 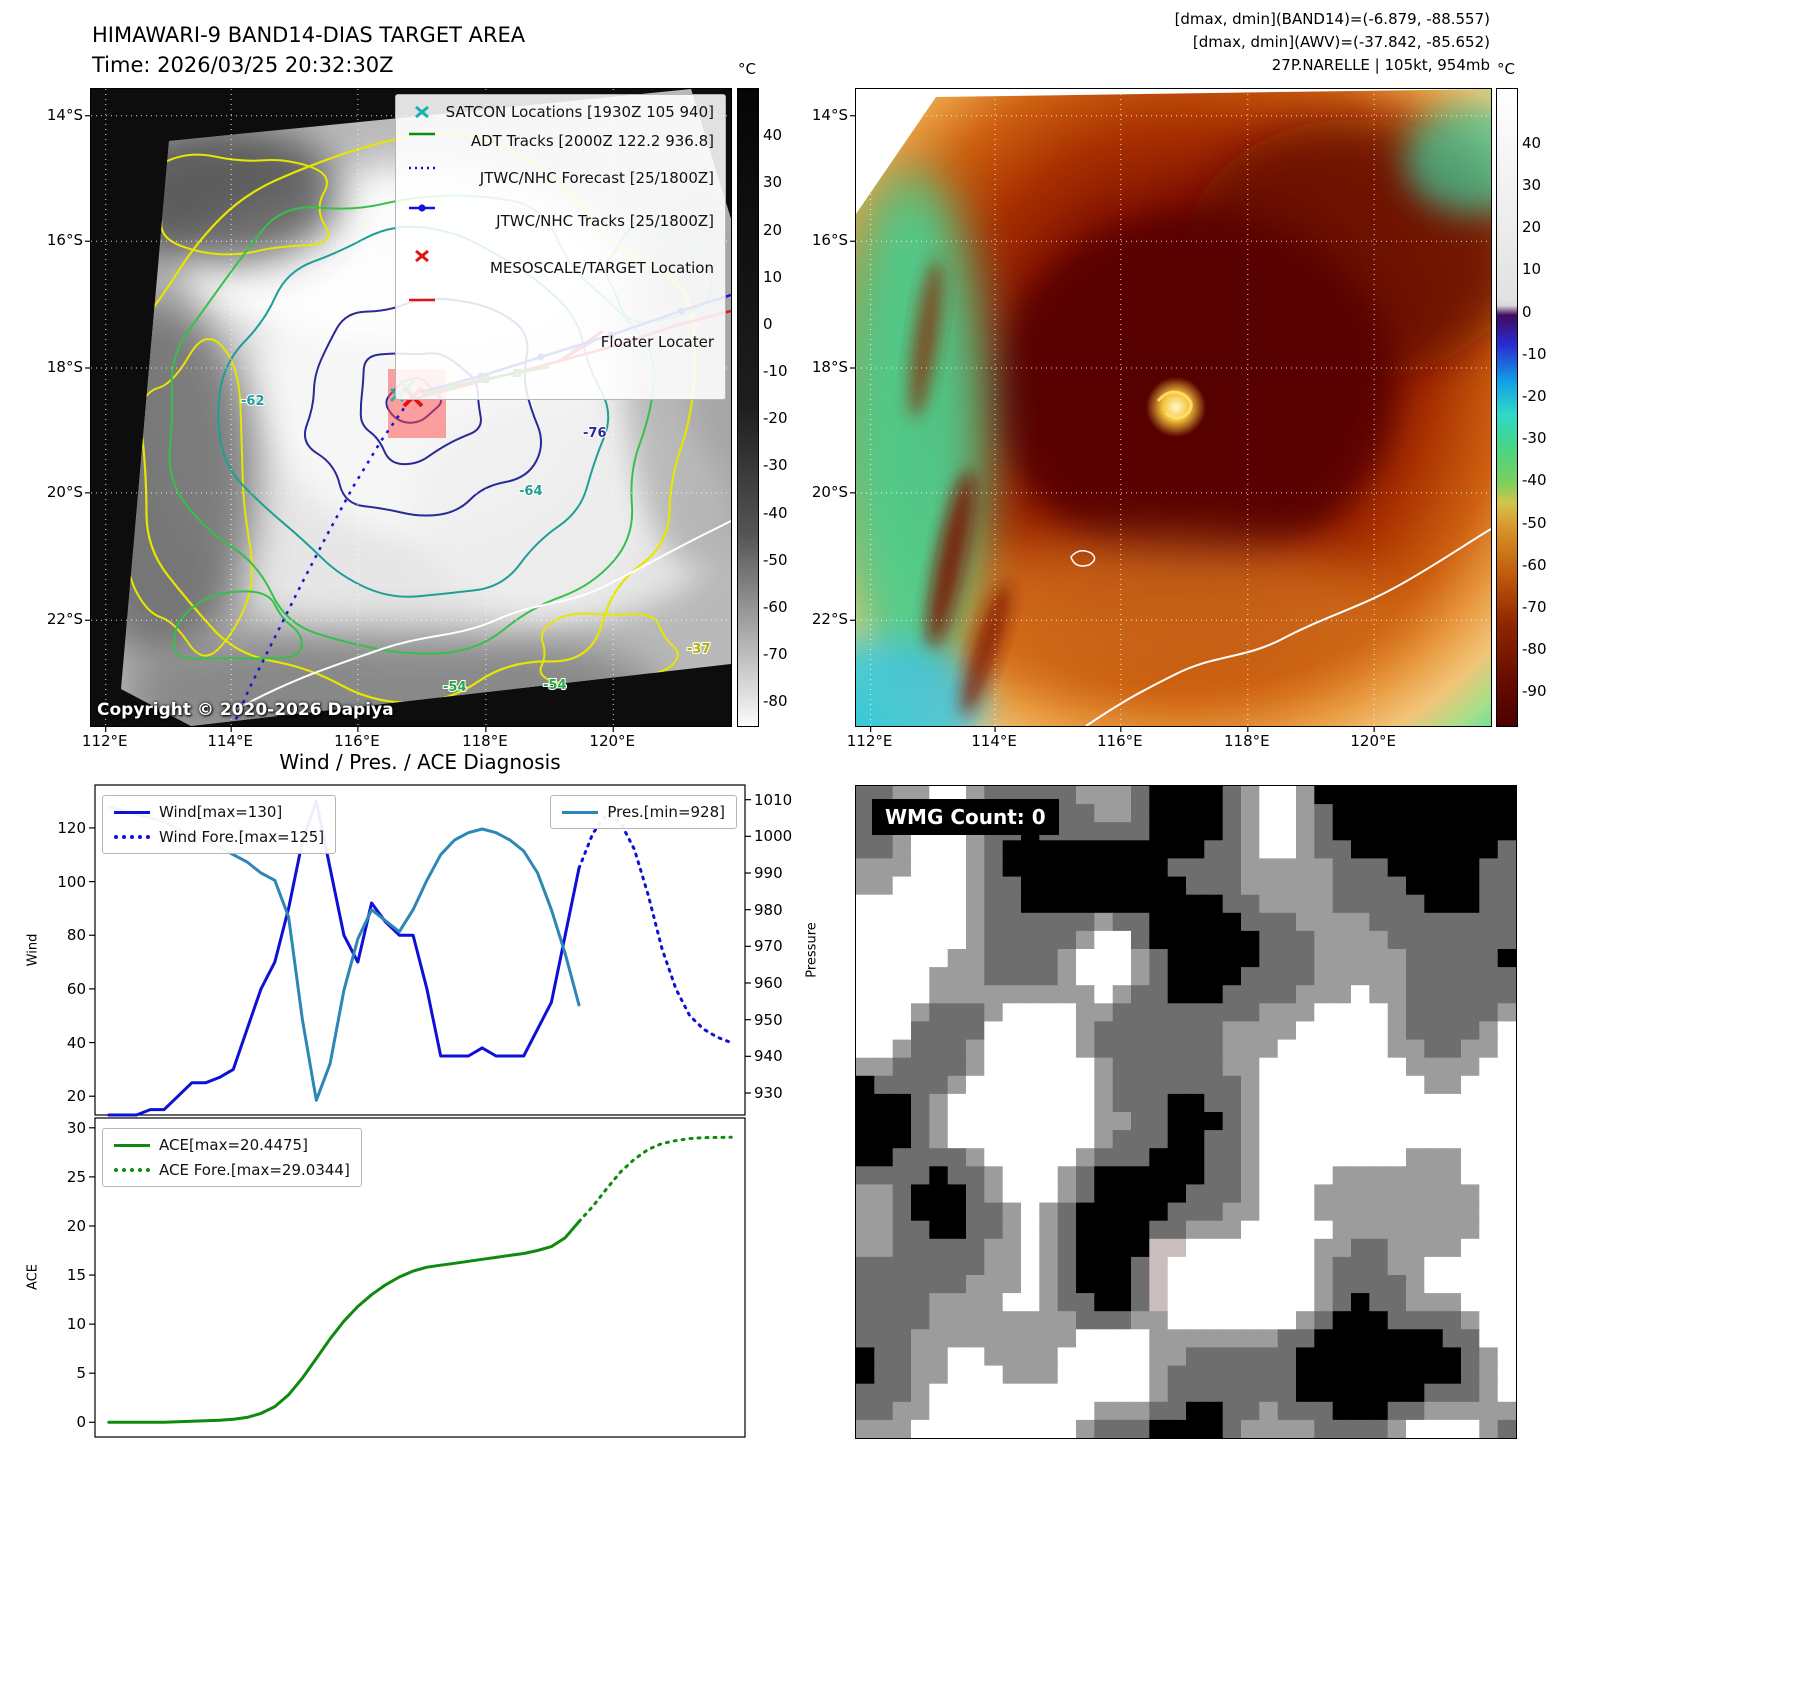 I want to click on colorbar-tick-label: -20, so click(x=1534, y=395).